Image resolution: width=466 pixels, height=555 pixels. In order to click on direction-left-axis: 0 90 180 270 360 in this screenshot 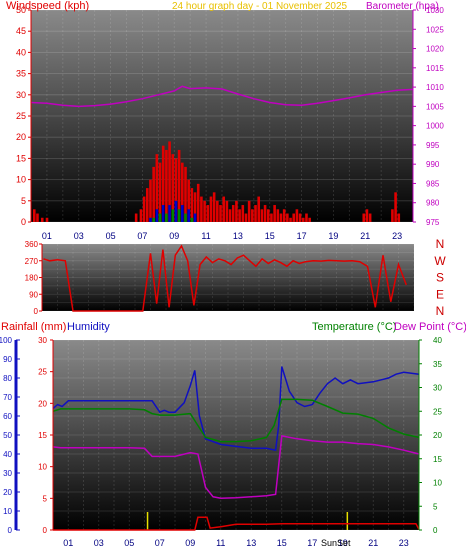, I will do `click(34, 278)`.